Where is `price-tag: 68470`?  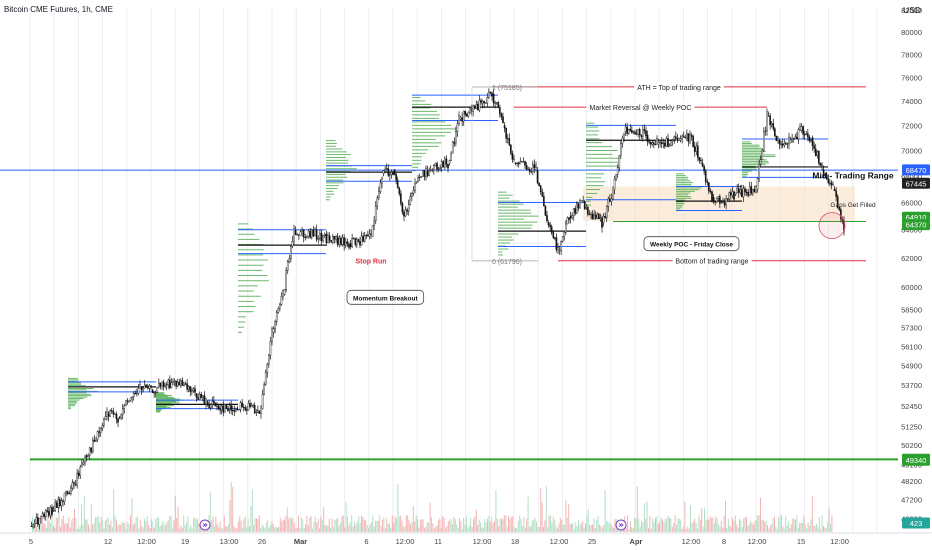 price-tag: 68470 is located at coordinates (916, 170).